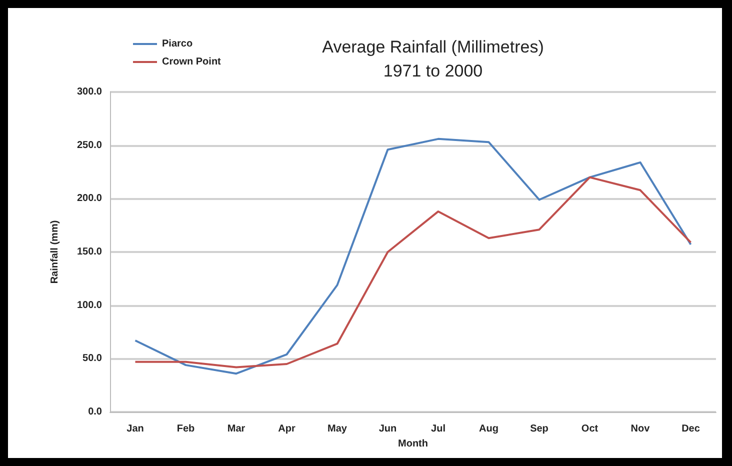  I want to click on x-tick-label: Mar, so click(236, 429).